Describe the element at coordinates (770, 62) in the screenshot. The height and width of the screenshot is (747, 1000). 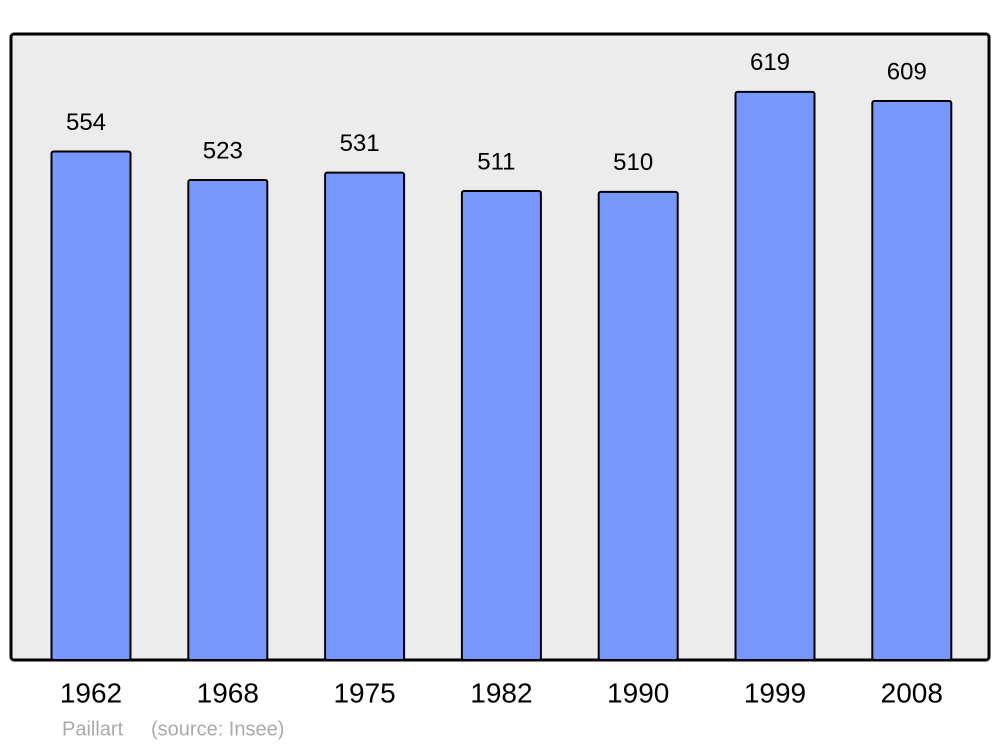
I see `value-label: 619` at that location.